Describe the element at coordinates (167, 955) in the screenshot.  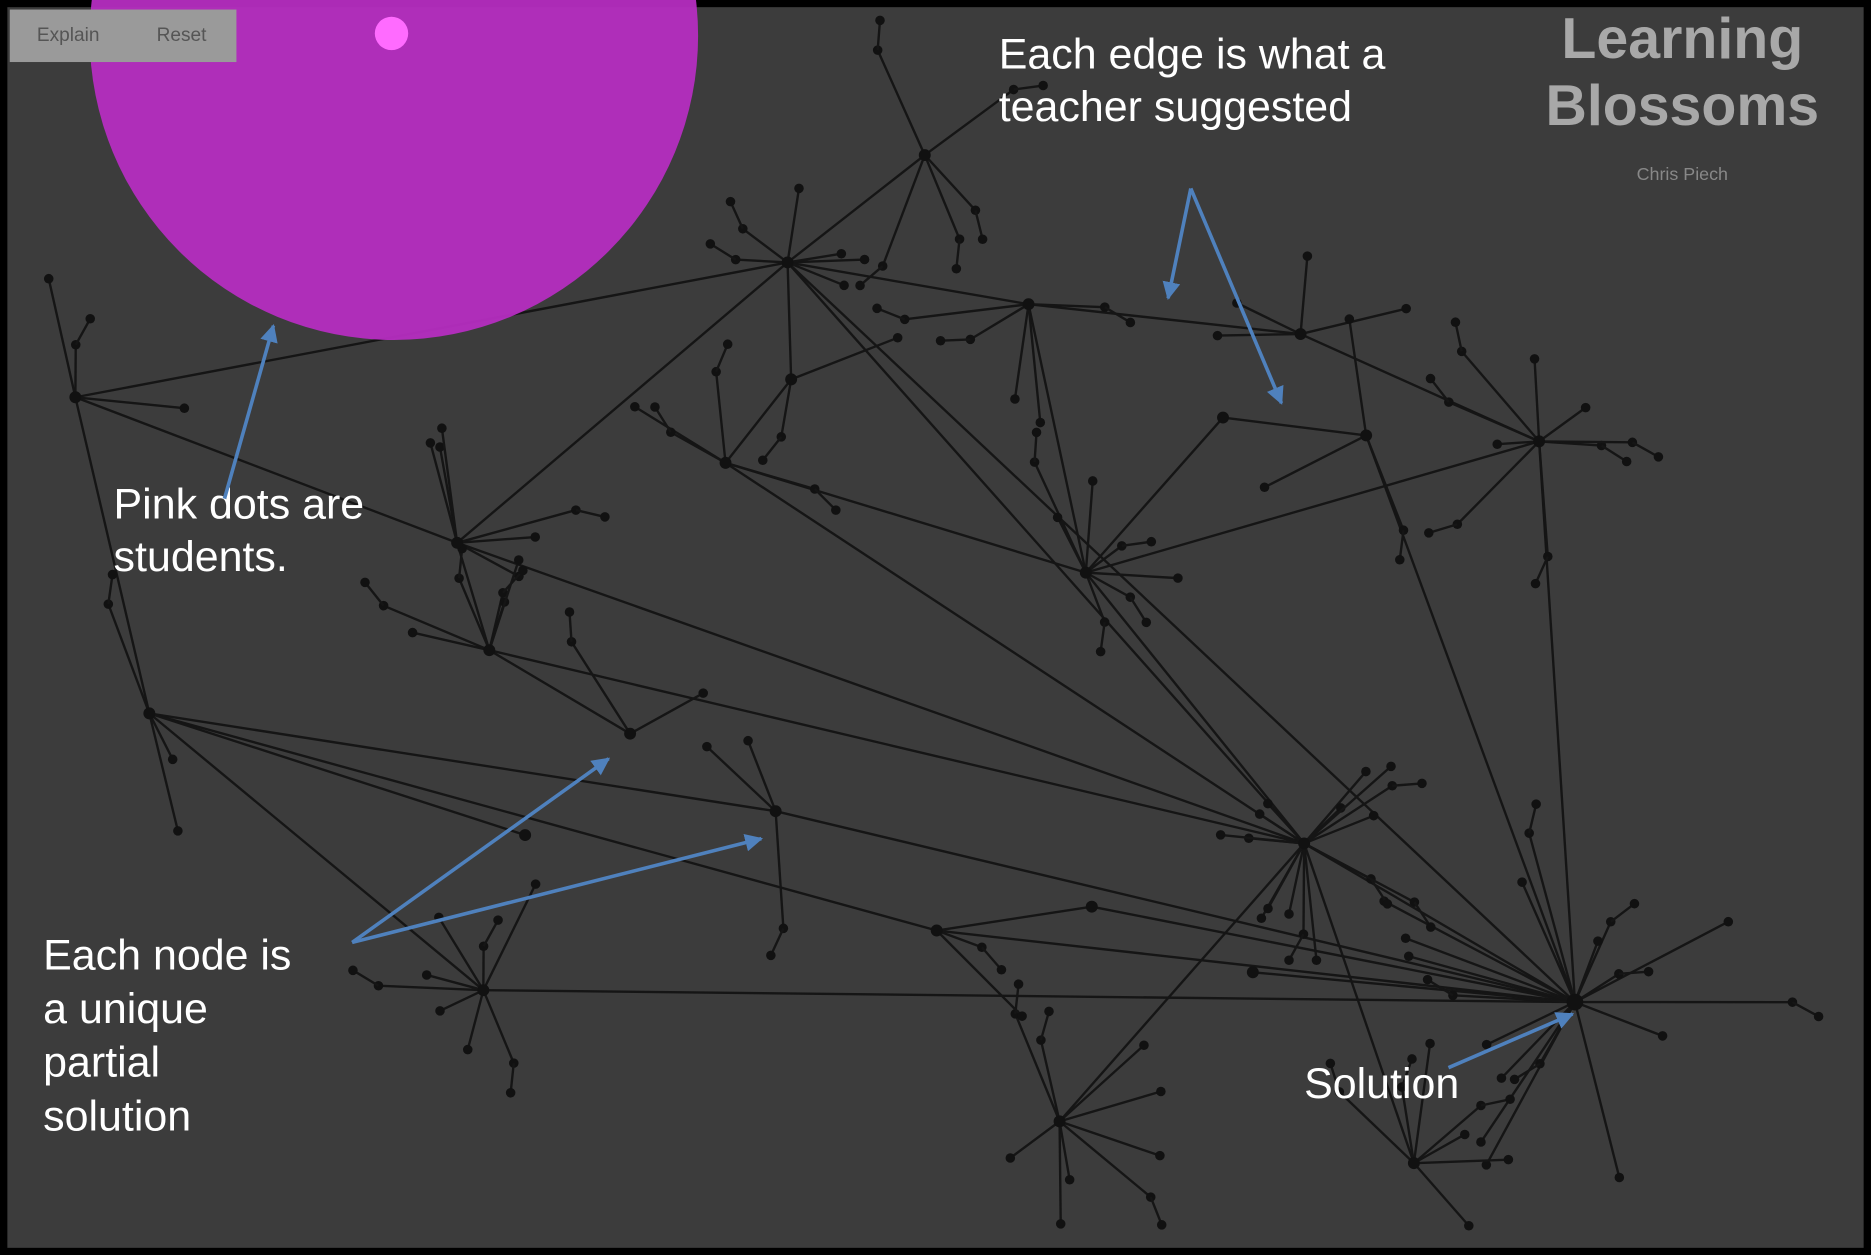
I see `annotation: Each node is` at that location.